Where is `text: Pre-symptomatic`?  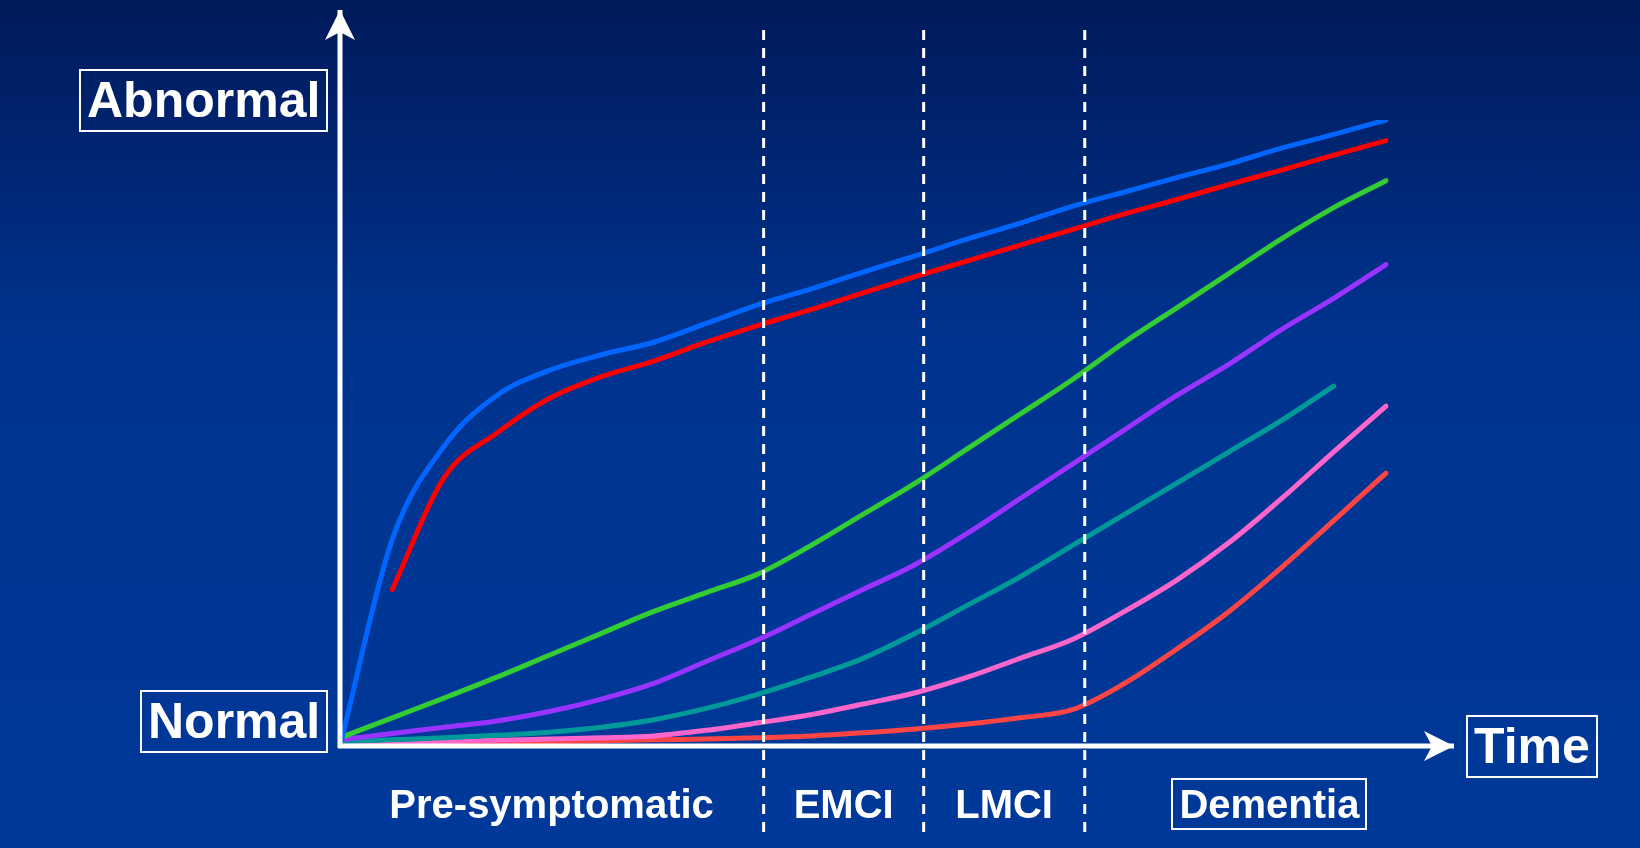
text: Pre-symptomatic is located at coordinates (551, 804).